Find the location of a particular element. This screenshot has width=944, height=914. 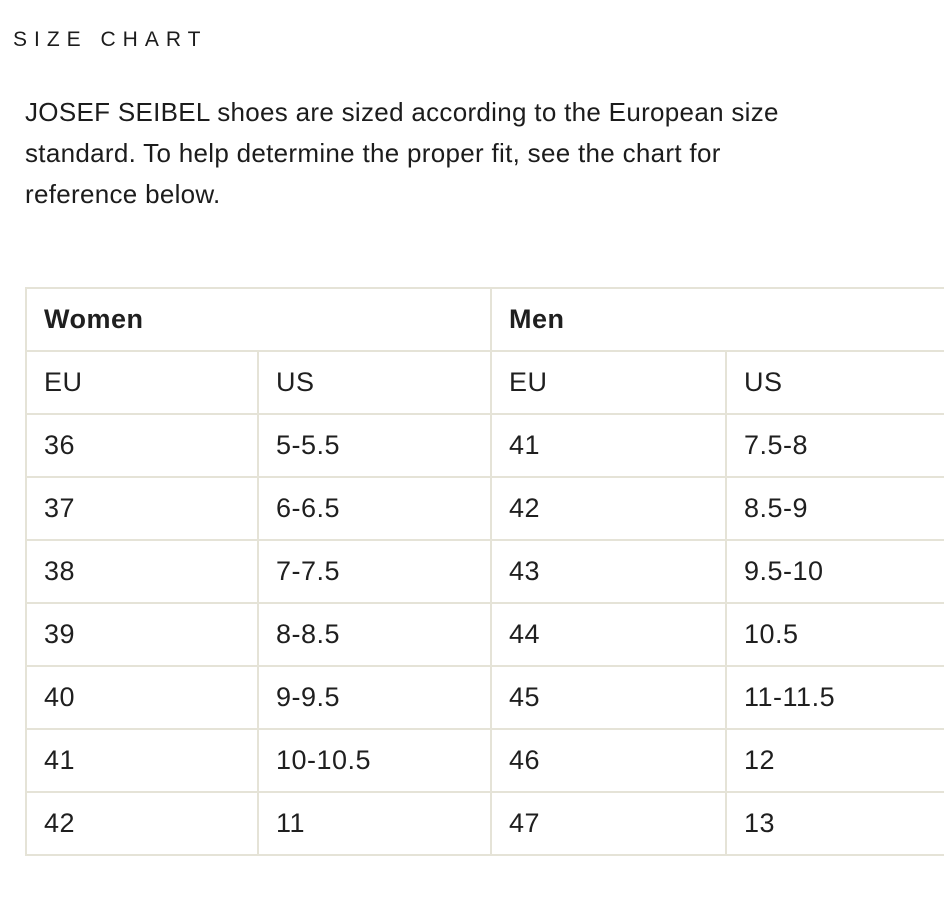

table-row: 40 9-9.5 45 11-11.5 is located at coordinates (484, 697).